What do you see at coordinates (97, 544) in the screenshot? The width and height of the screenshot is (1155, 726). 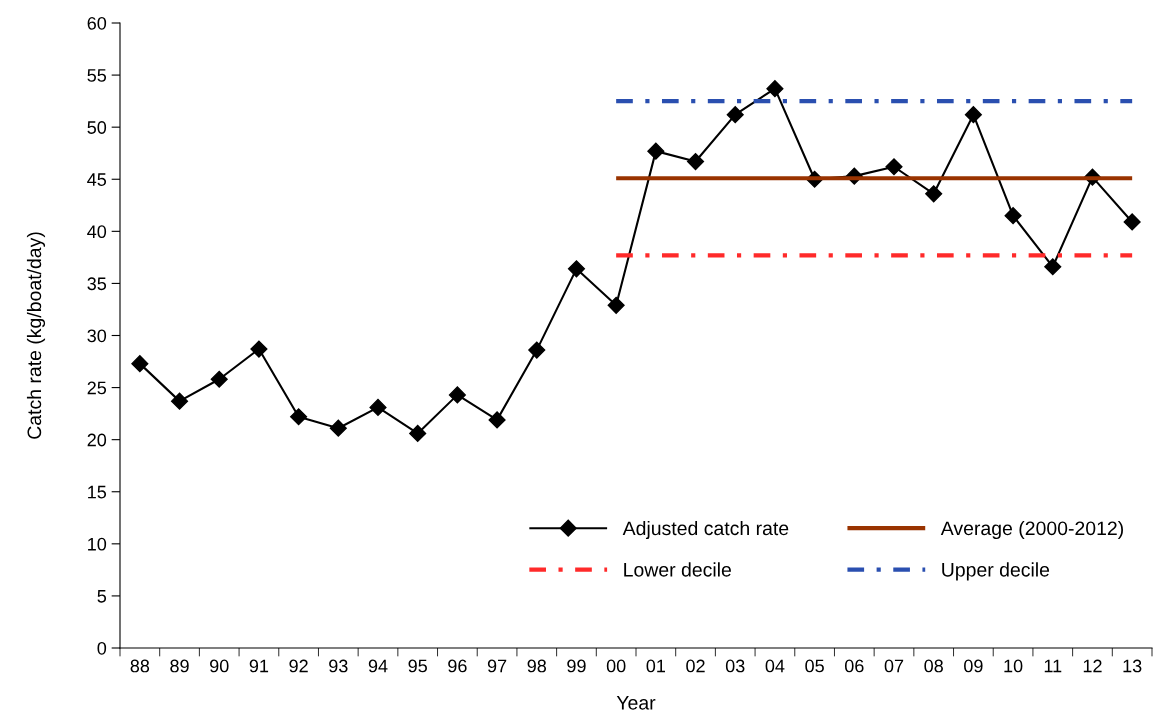 I see `y-tick-label: 10` at bounding box center [97, 544].